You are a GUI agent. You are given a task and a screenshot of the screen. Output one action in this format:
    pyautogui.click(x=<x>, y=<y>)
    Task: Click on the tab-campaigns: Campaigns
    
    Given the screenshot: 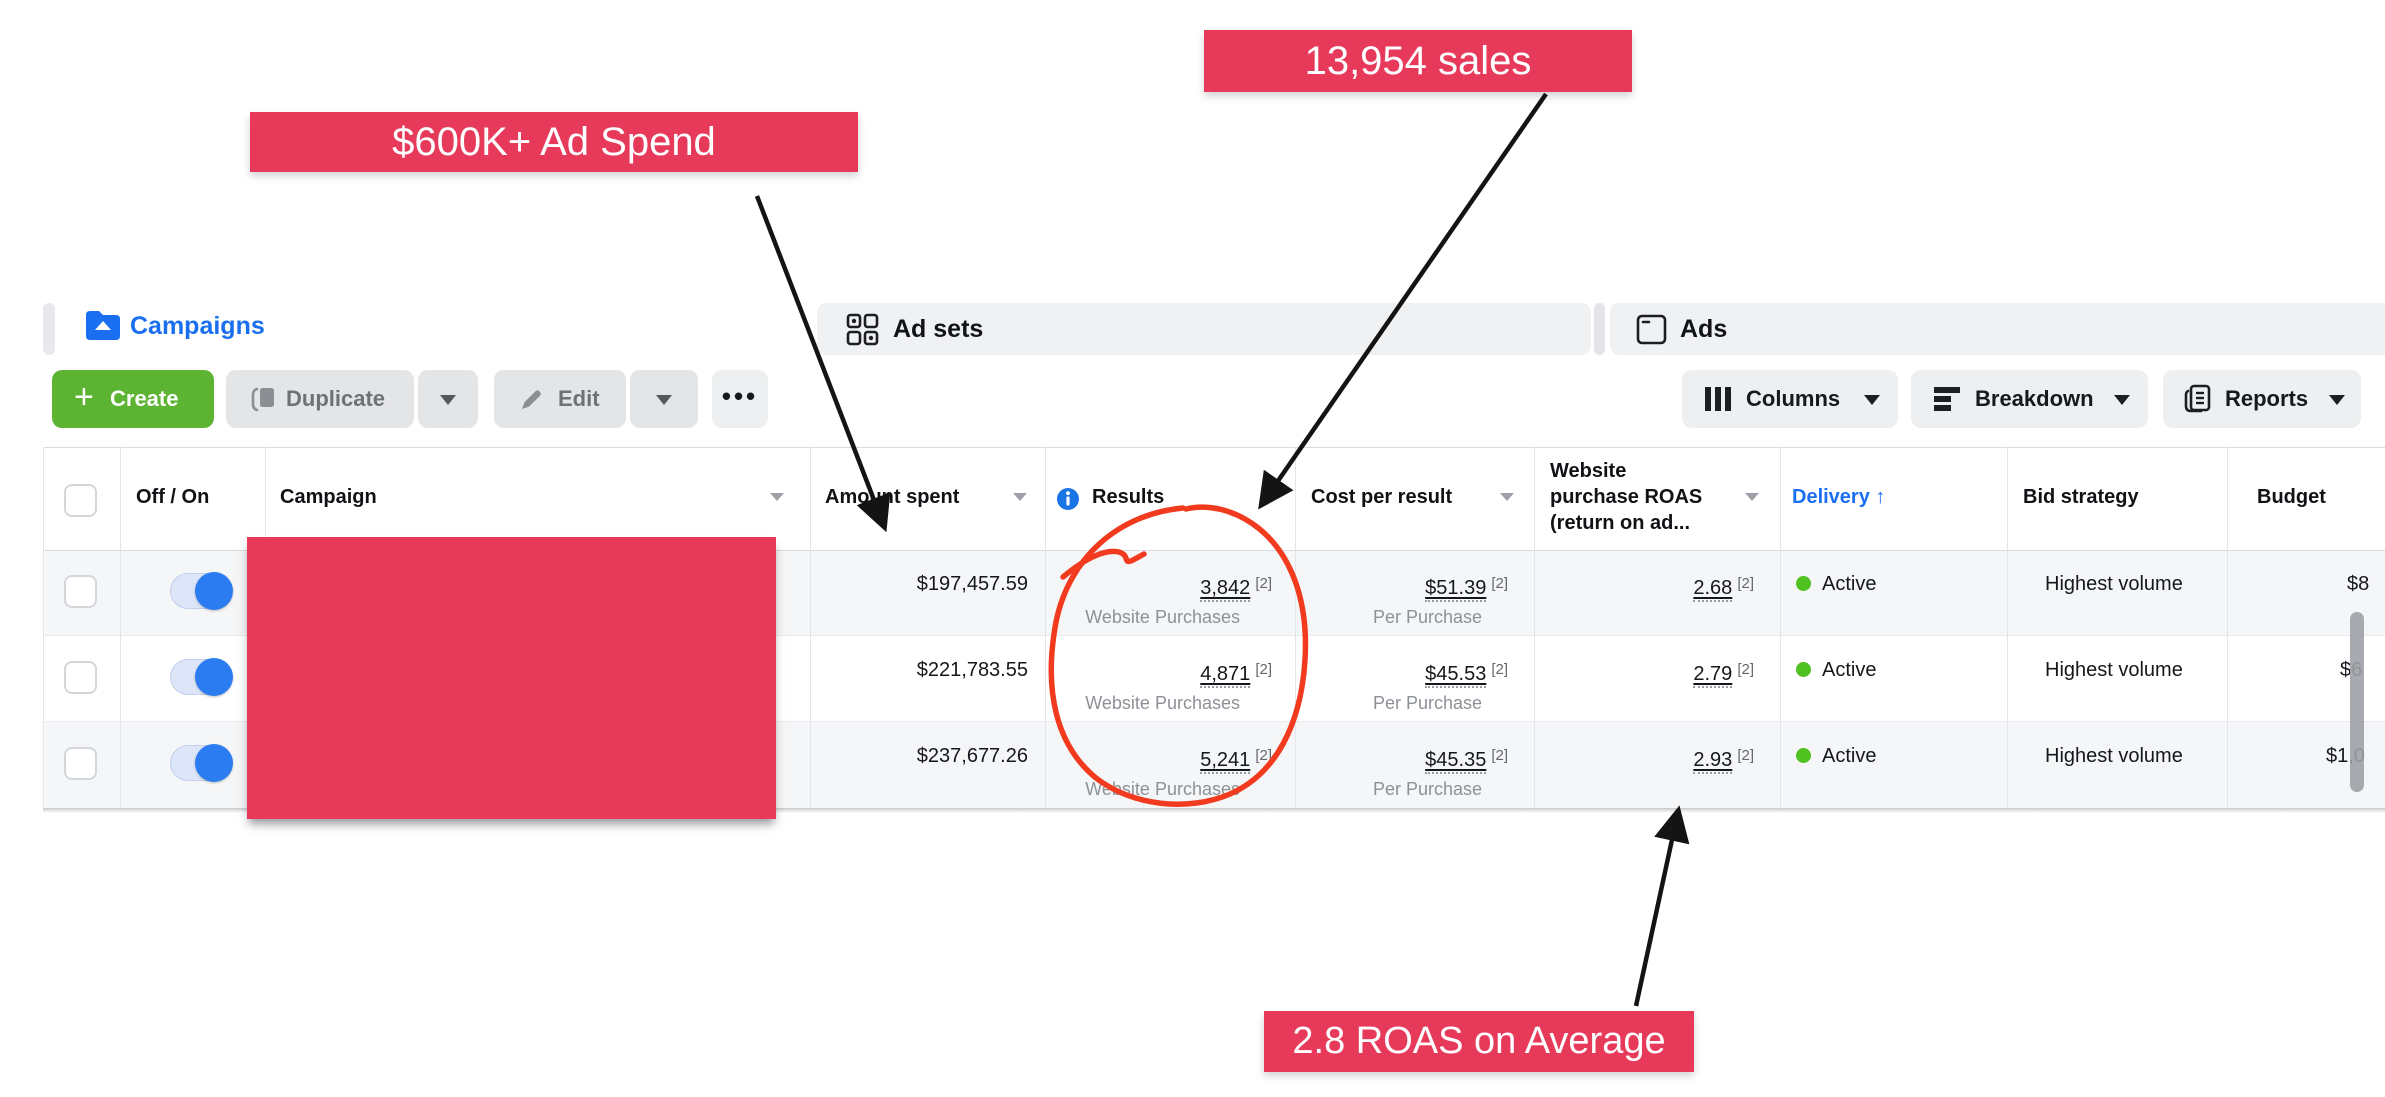 What is the action you would take?
    pyautogui.click(x=227, y=328)
    